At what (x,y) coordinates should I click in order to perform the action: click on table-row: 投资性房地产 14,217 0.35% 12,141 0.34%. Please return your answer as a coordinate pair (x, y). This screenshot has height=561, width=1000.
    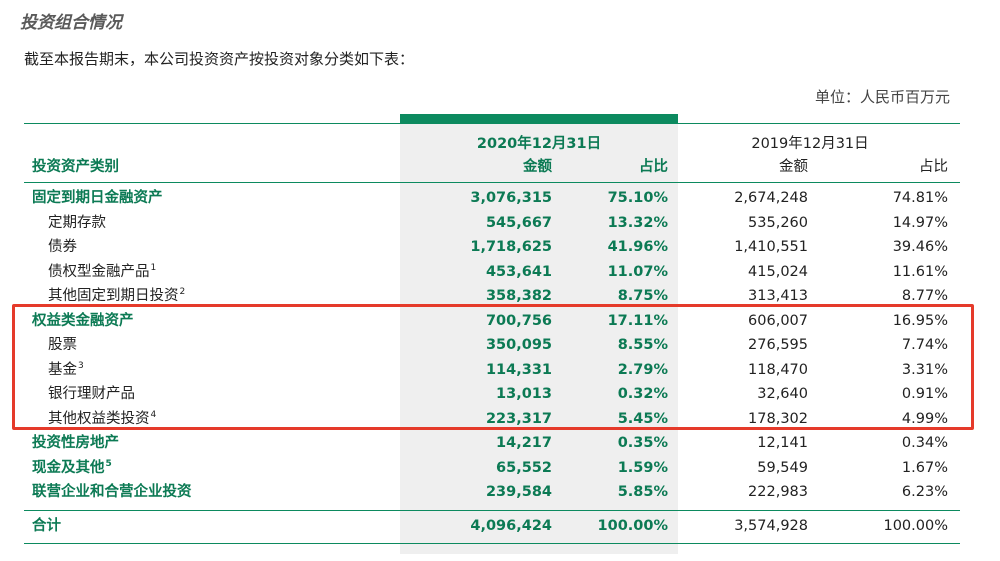
    Looking at the image, I should click on (492, 443).